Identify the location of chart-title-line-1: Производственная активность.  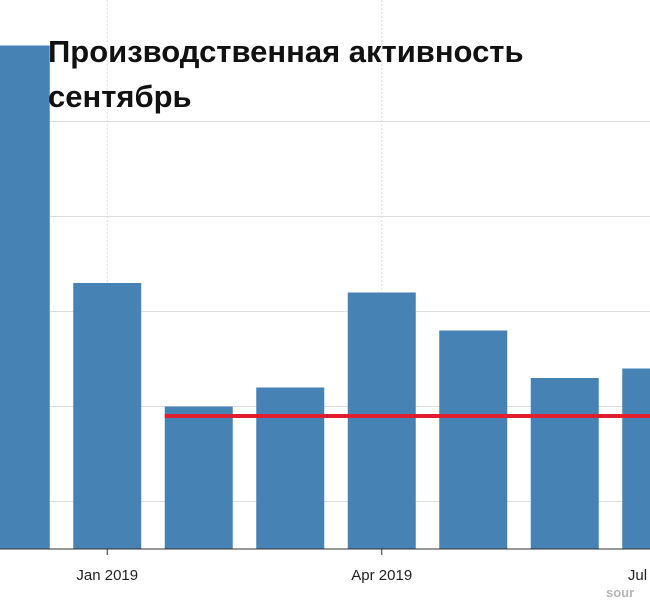
(286, 51).